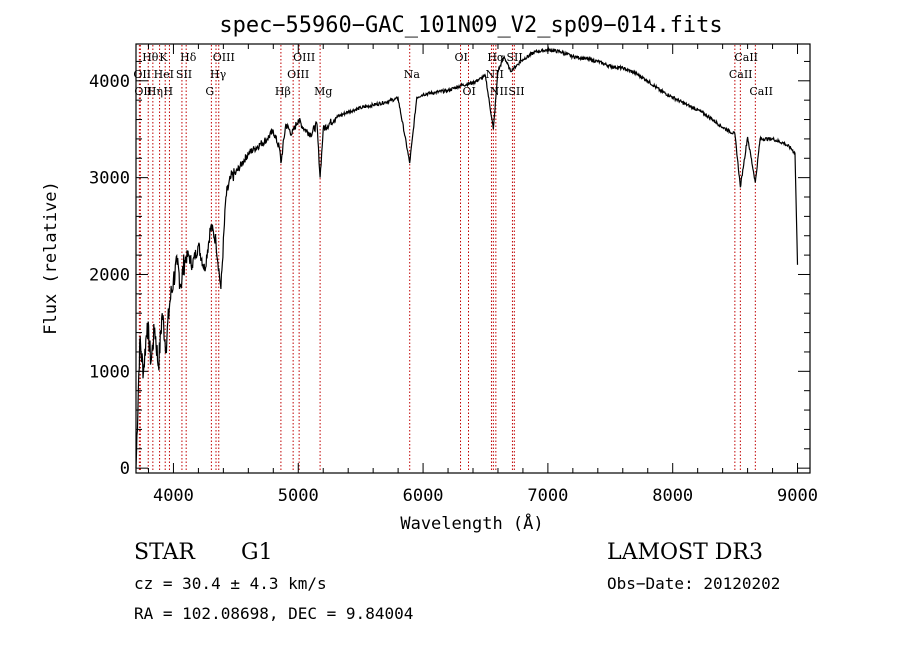 The image size is (900, 649). I want to click on x-tick-label: 6000, so click(423, 496).